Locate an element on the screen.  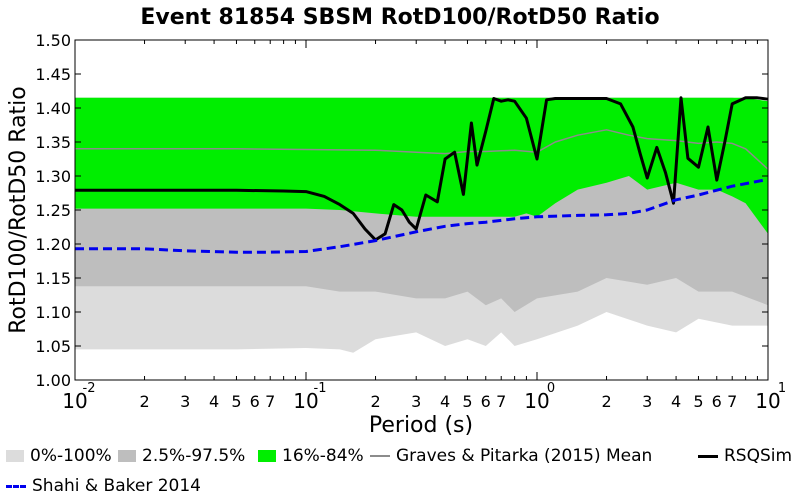
y-tick-label: 1.50 is located at coordinates (53, 40).